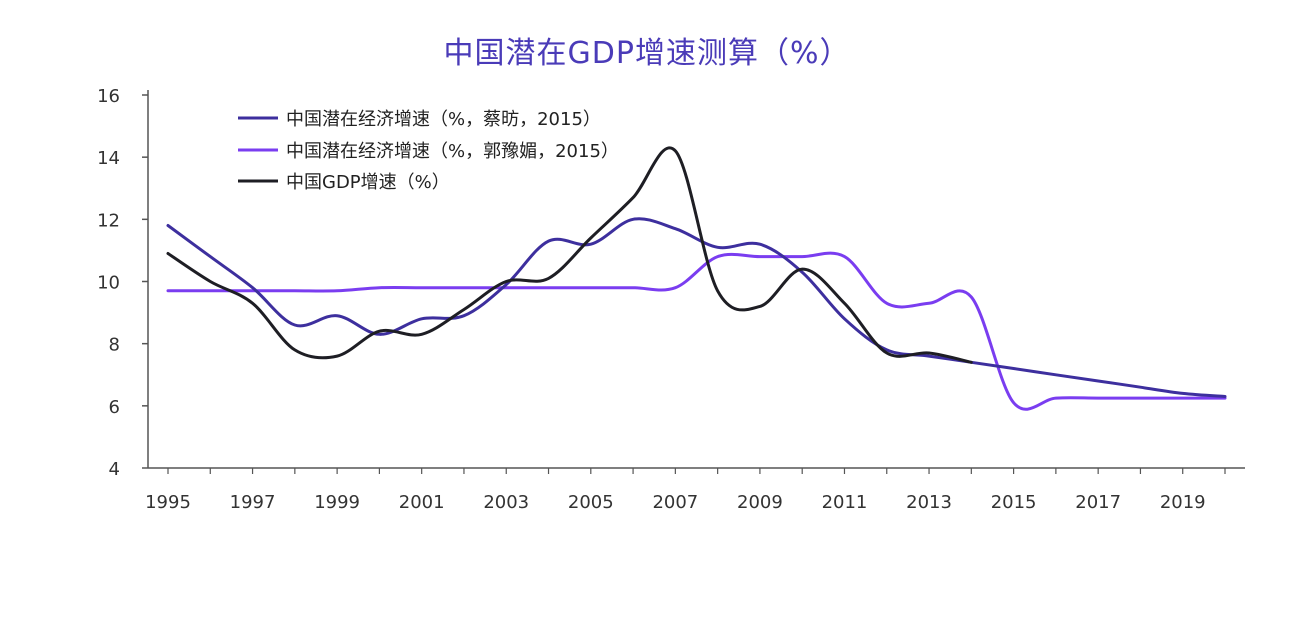 The height and width of the screenshot is (644, 1294). What do you see at coordinates (368, 182) in the screenshot?
I see `legend-label-3: 中国GDP增速（%）` at bounding box center [368, 182].